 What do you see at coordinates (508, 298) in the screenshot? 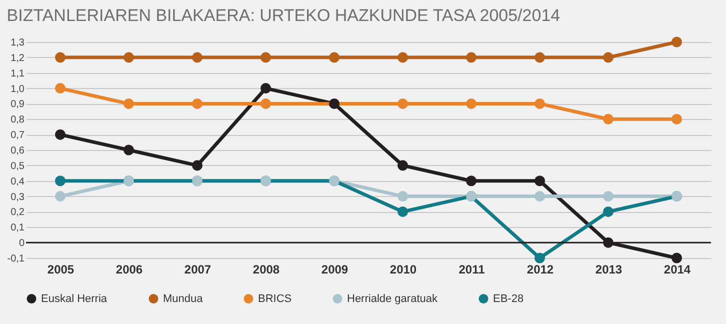
I see `legend-label: EB-28` at bounding box center [508, 298].